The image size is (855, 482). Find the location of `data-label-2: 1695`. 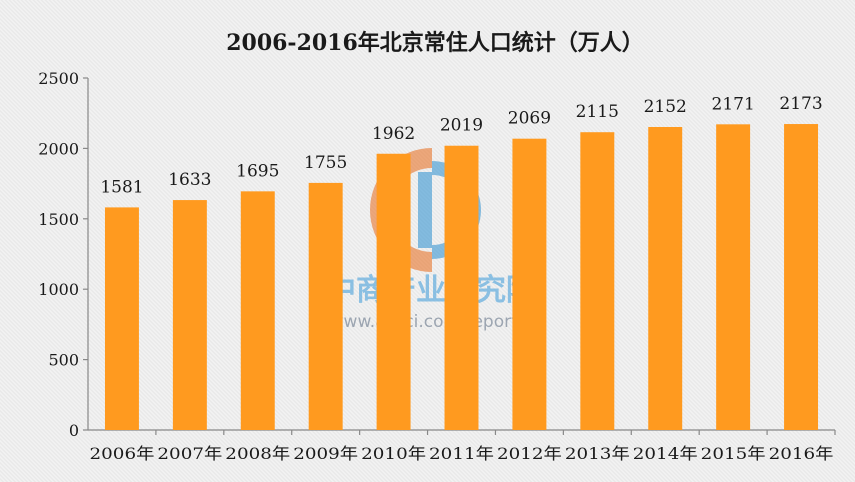

data-label-2: 1695 is located at coordinates (257, 171).